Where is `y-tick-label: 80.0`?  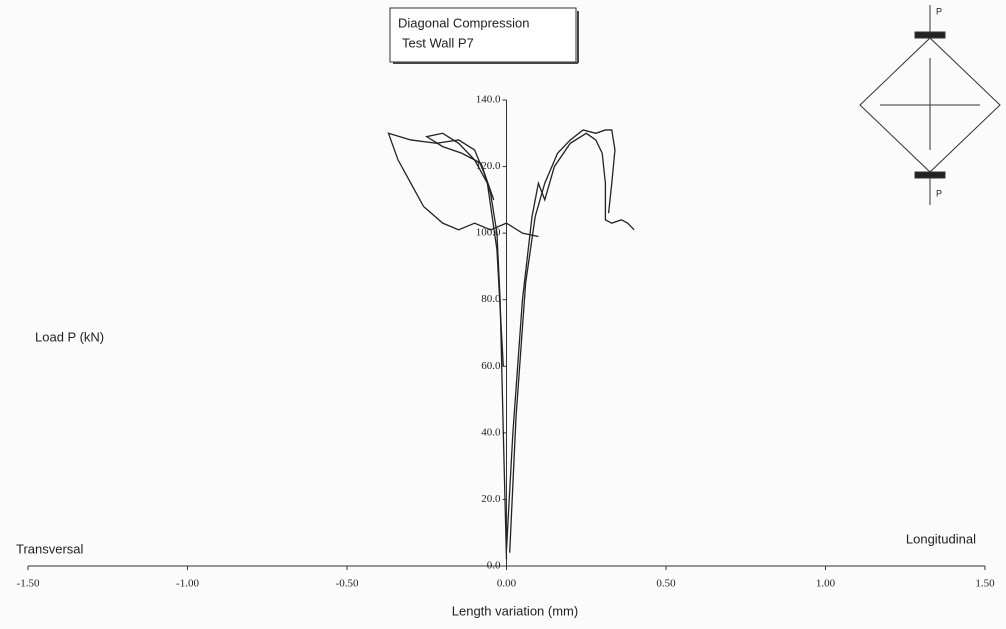
y-tick-label: 80.0 is located at coordinates (491, 299).